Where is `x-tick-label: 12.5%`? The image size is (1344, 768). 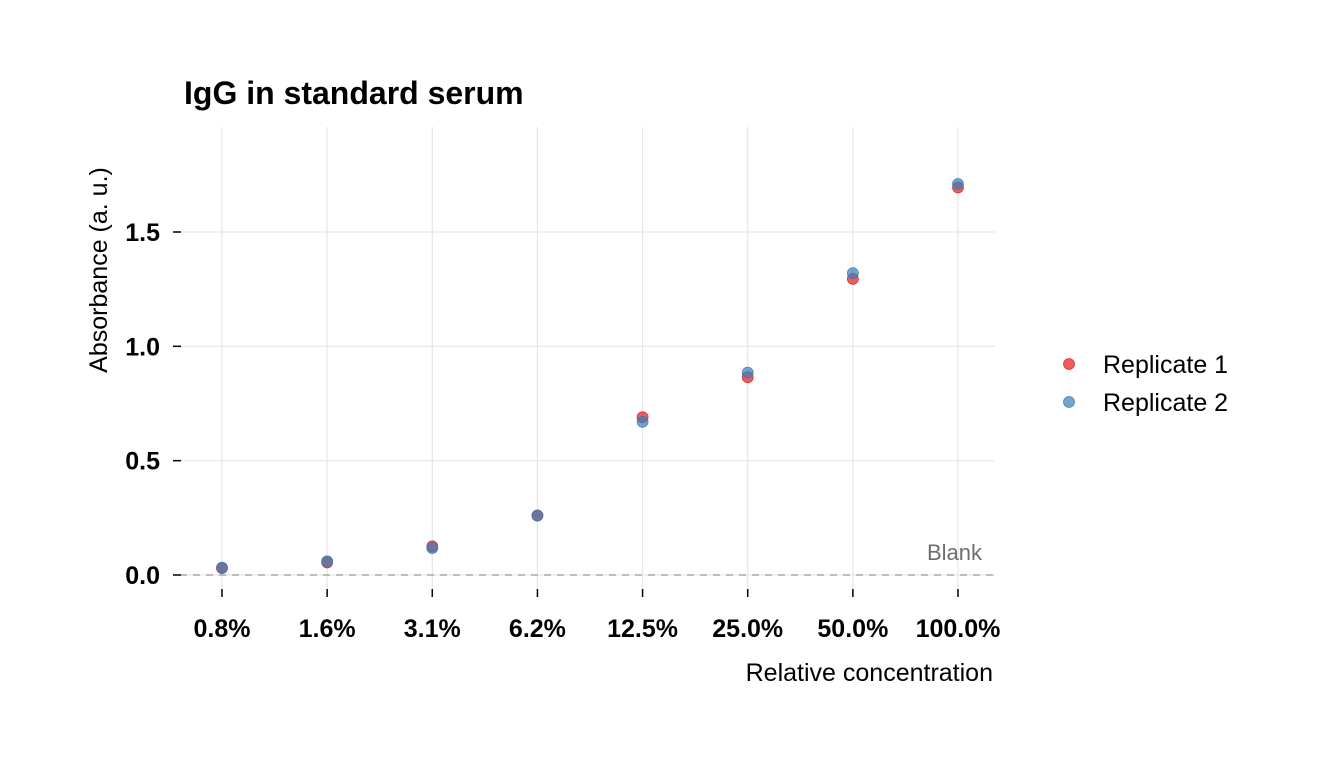
x-tick-label: 12.5% is located at coordinates (642, 629).